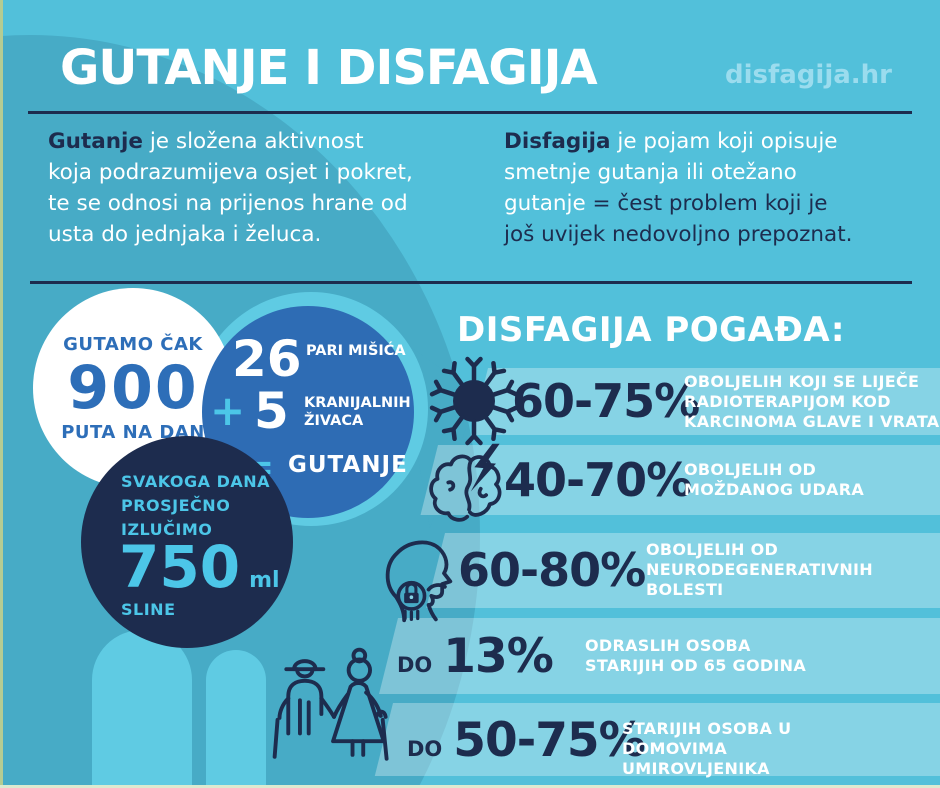 The width and height of the screenshot is (940, 788). I want to click on swallows-value: 900, so click(133, 387).